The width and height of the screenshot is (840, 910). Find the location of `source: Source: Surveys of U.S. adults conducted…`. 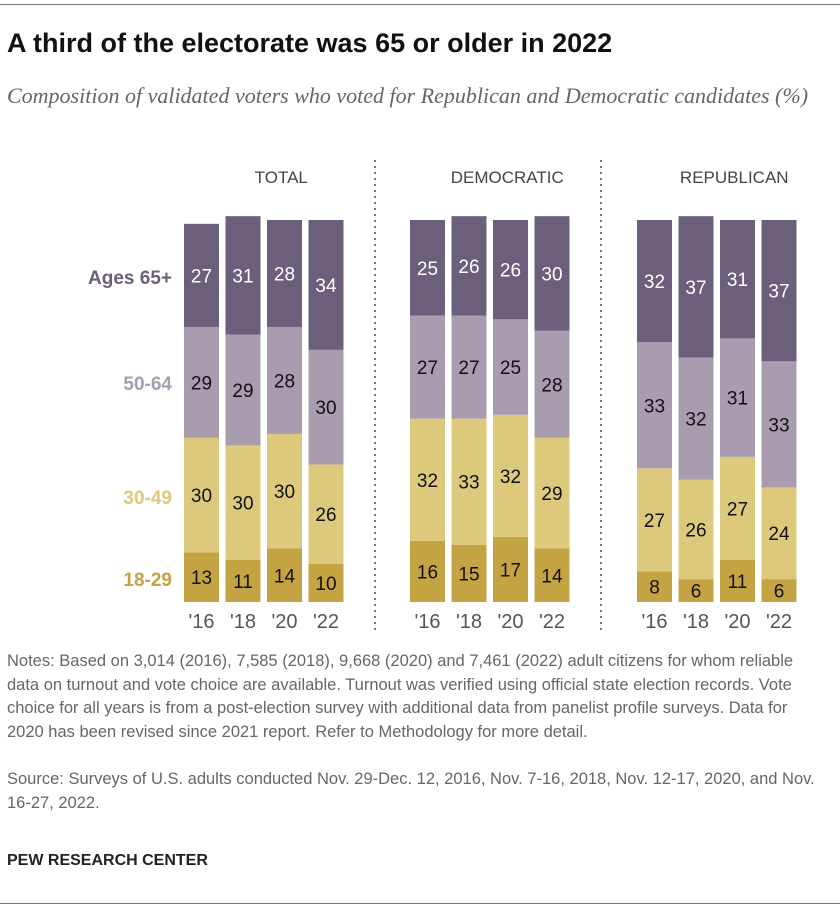

source: Source: Surveys of U.S. adults conducted… is located at coordinates (411, 791).